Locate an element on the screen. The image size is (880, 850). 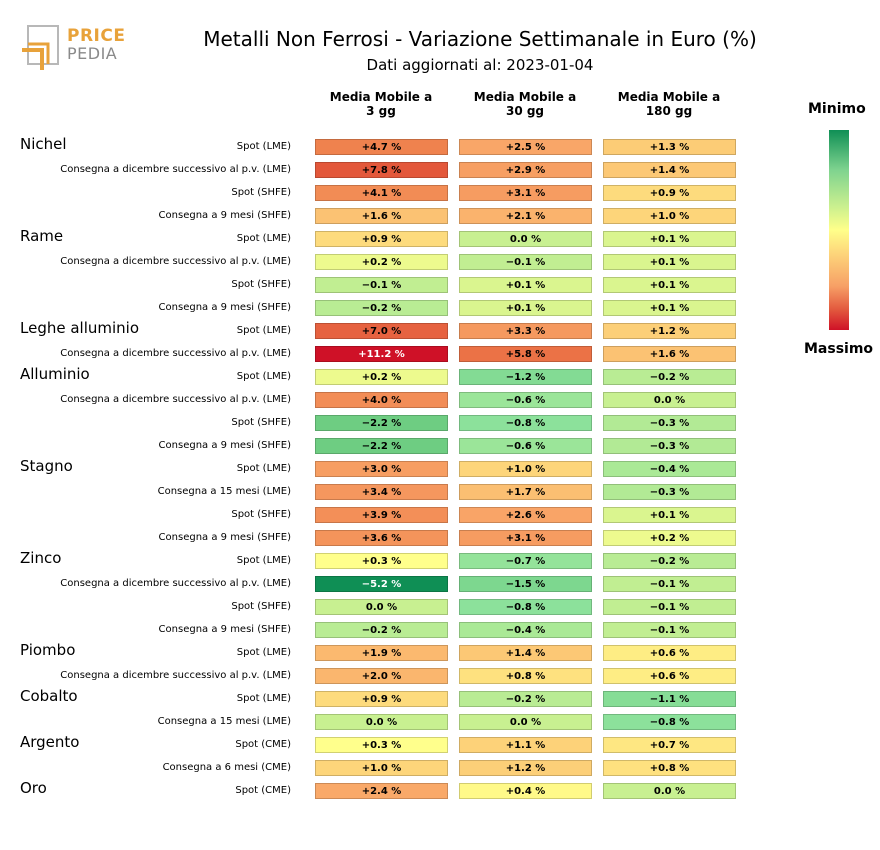
heatmap-cell: +2.1 % is located at coordinates (525, 216).